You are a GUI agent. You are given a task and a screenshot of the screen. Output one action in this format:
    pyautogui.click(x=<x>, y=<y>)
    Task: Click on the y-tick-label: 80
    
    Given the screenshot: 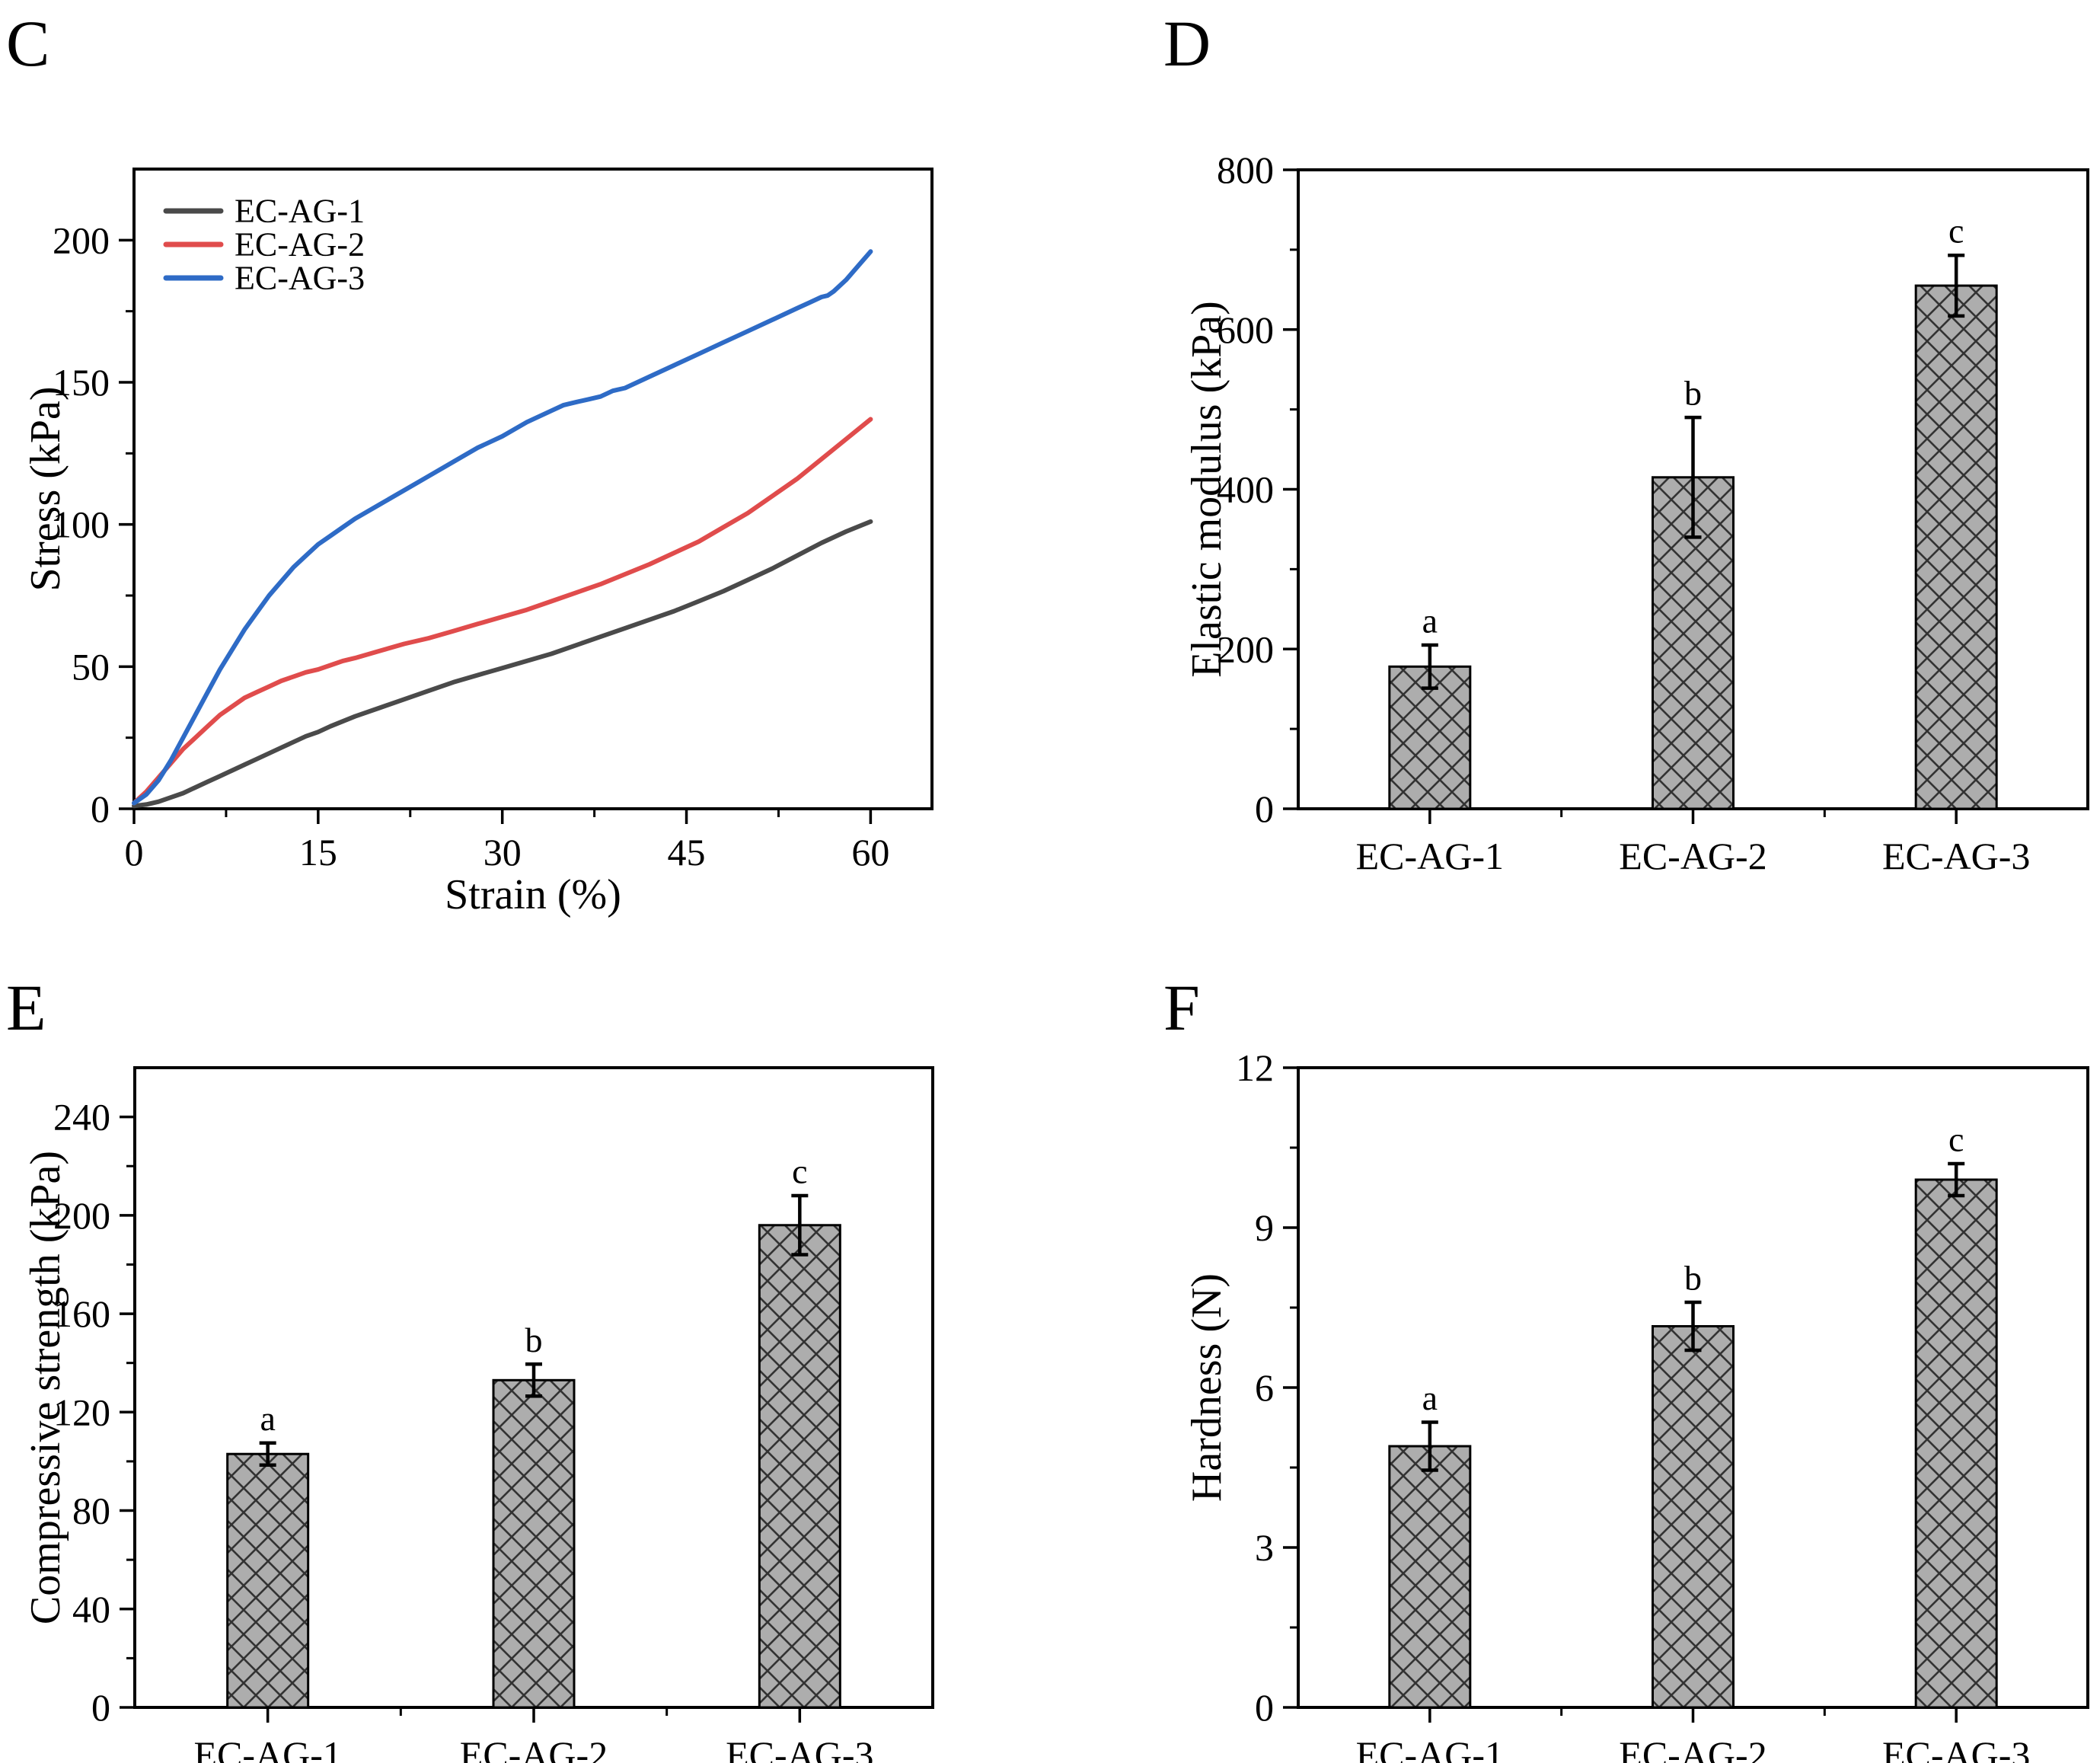 What is the action you would take?
    pyautogui.click(x=91, y=1511)
    